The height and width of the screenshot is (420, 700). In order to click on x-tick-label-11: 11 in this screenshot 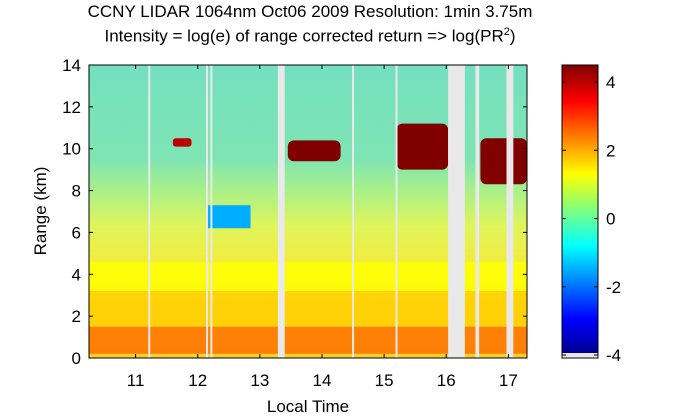, I will do `click(136, 380)`.